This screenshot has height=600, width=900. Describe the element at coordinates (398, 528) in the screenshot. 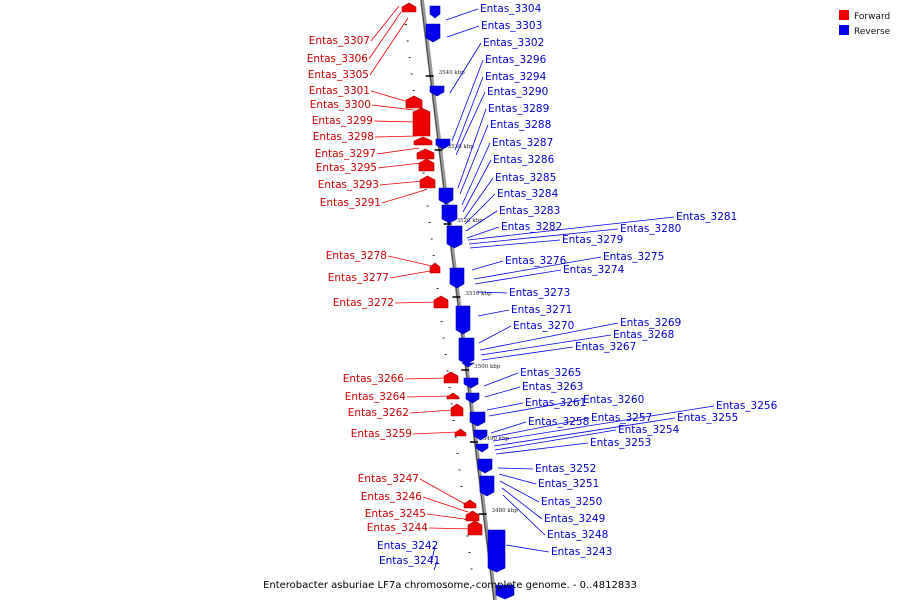

I see `forward-gene-label: Entas_3244` at that location.